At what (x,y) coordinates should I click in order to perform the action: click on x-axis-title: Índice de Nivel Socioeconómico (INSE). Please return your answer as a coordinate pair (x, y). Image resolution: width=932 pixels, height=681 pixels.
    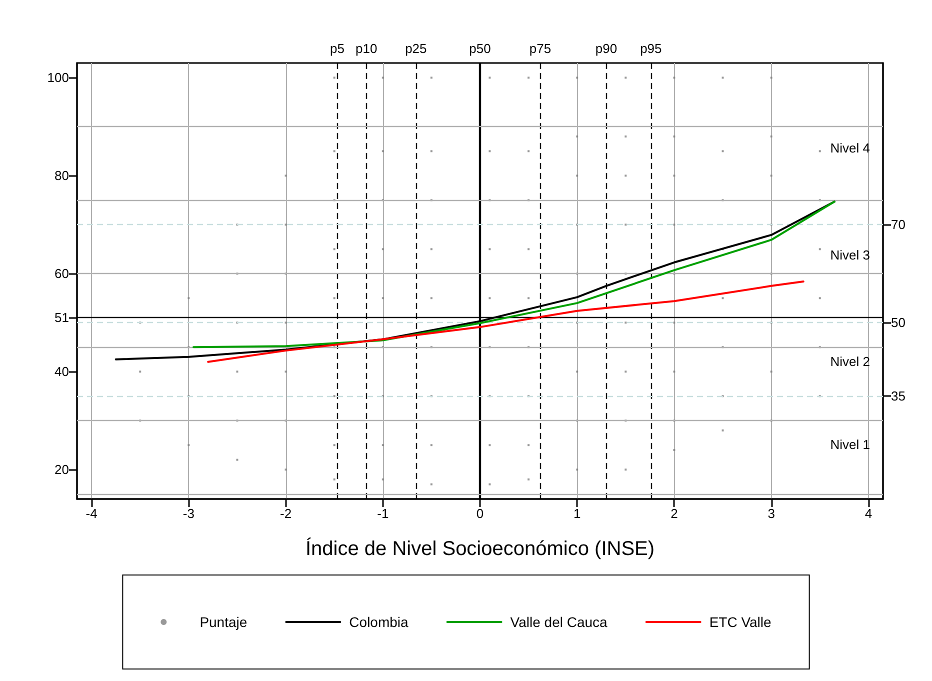
    Looking at the image, I should click on (480, 548).